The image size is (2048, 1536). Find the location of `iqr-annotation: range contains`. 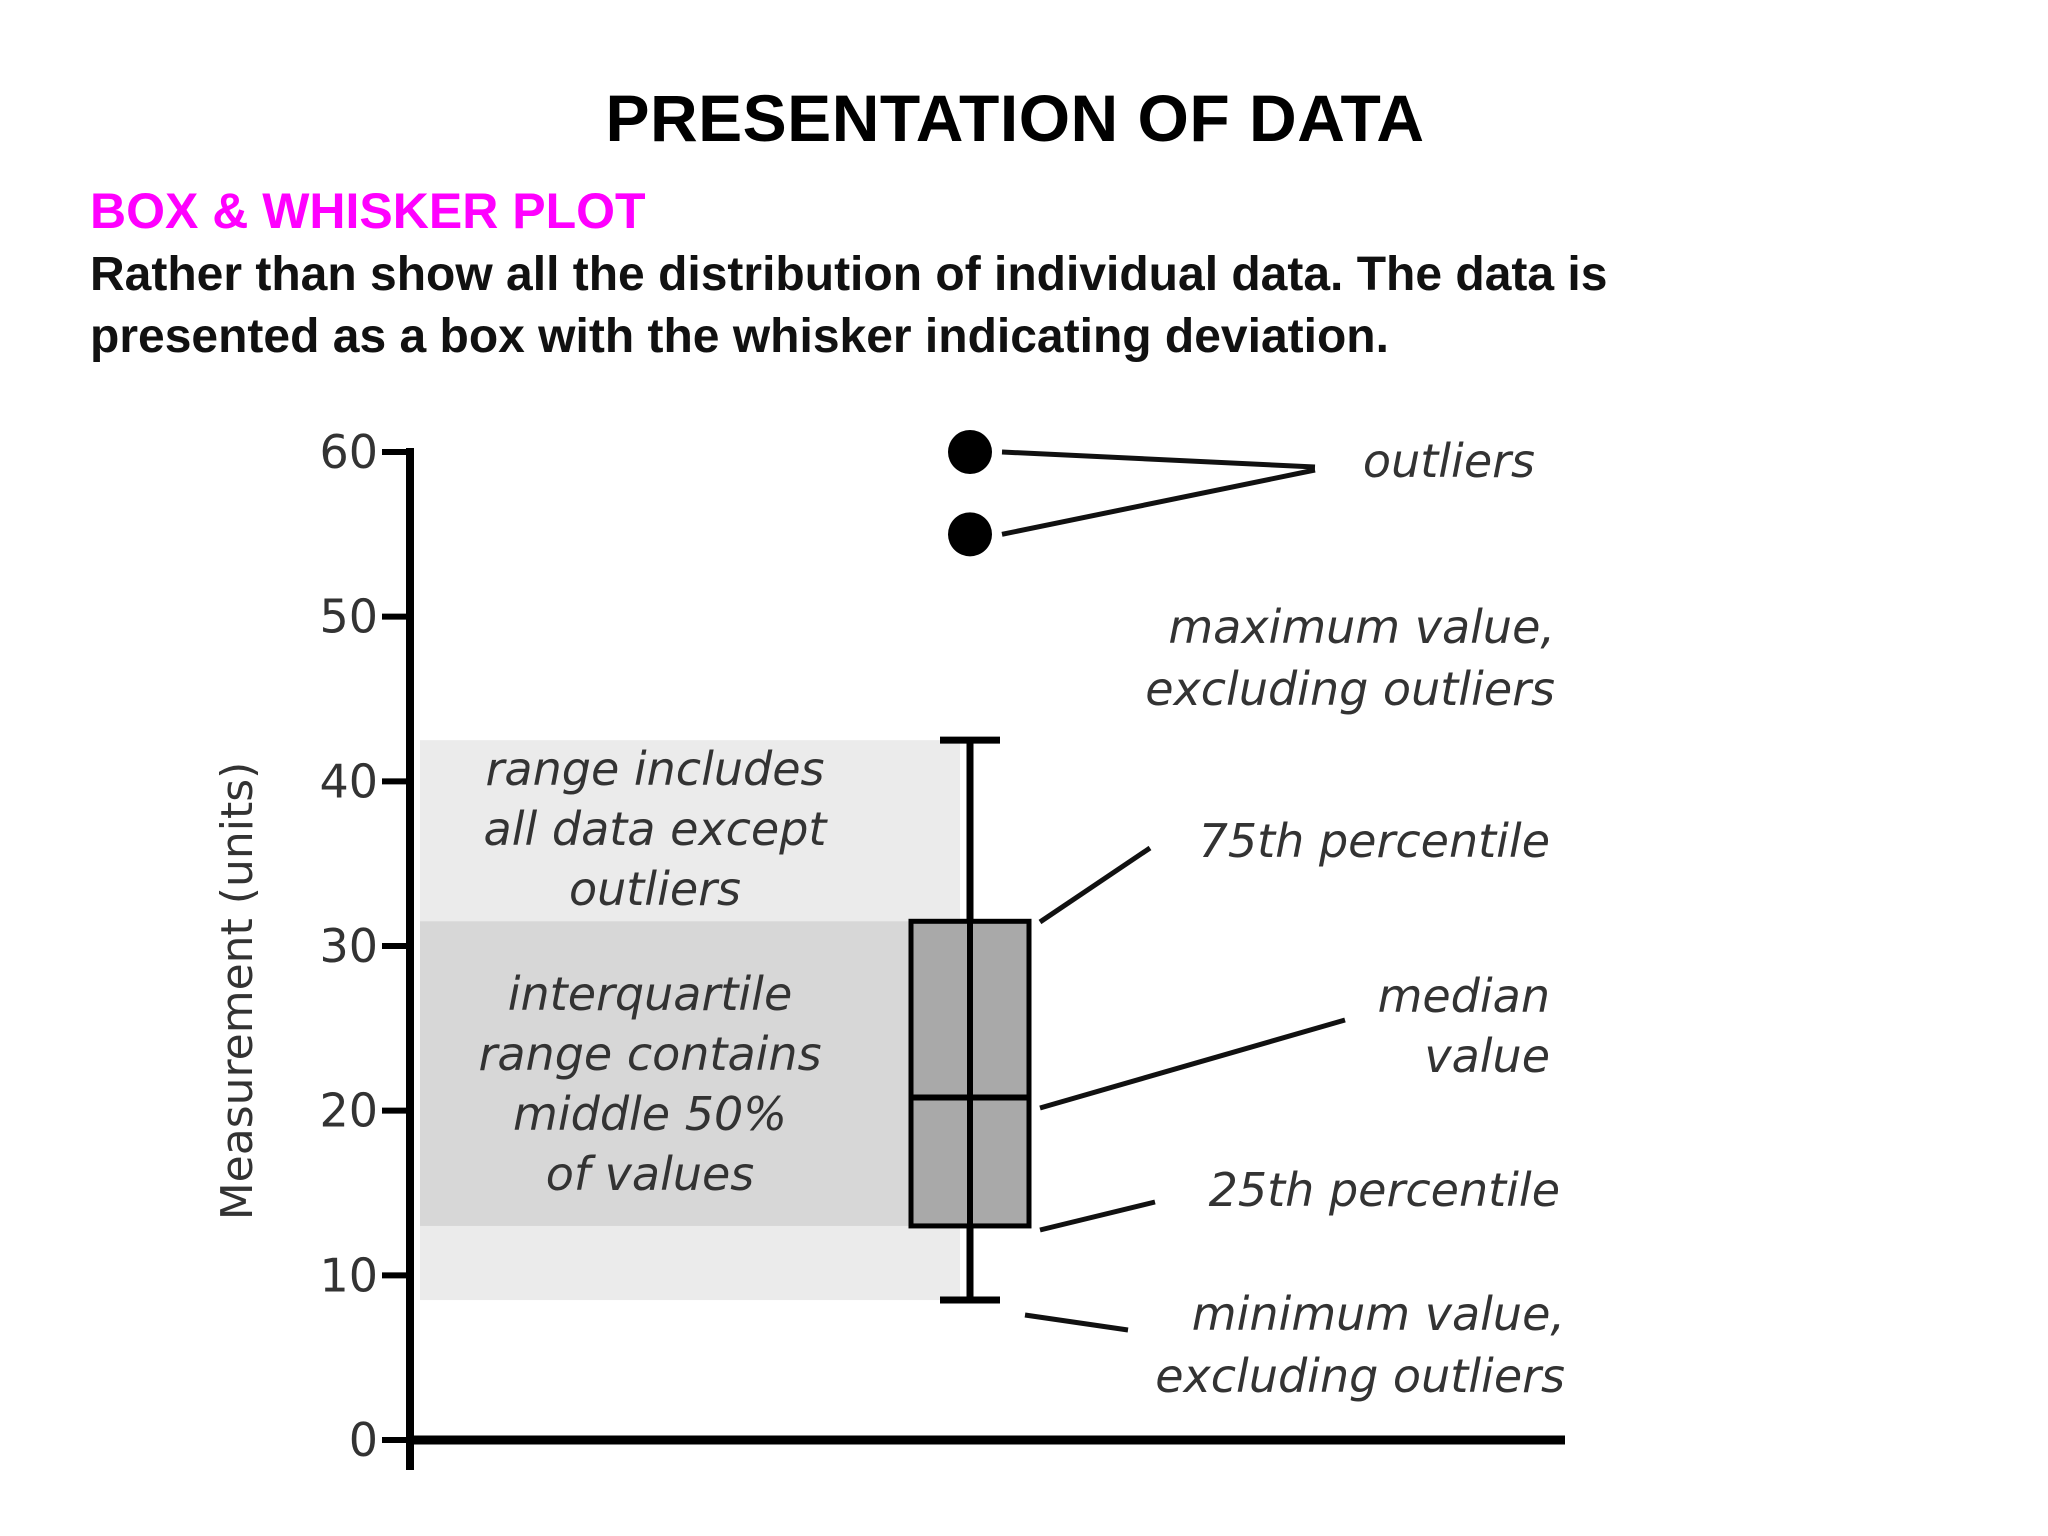

iqr-annotation: range contains is located at coordinates (649, 1054).